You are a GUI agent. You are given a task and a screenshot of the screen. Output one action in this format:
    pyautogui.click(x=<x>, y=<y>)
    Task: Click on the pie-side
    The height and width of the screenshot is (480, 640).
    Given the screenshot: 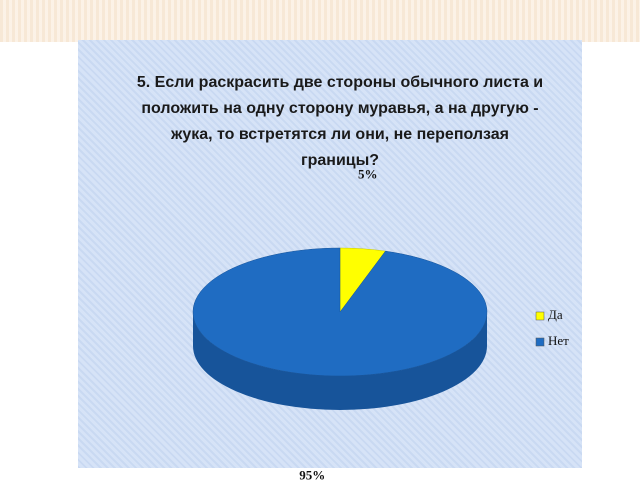 What is the action you would take?
    pyautogui.click(x=340, y=361)
    